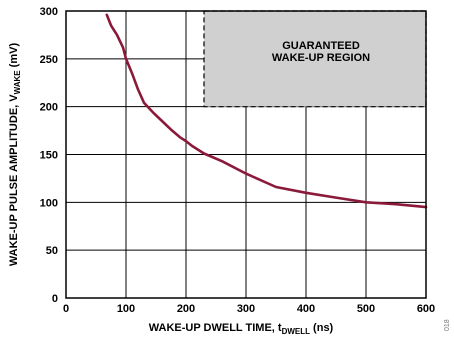 Image resolution: width=454 pixels, height=341 pixels. I want to click on x-tick-label-300: 300, so click(246, 309).